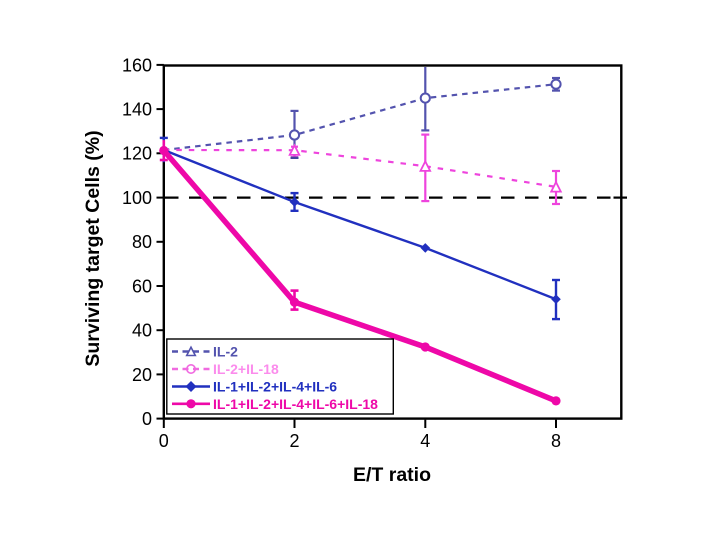  What do you see at coordinates (246, 369) in the screenshot?
I see `svg-text: IL-2+IL-18` at bounding box center [246, 369].